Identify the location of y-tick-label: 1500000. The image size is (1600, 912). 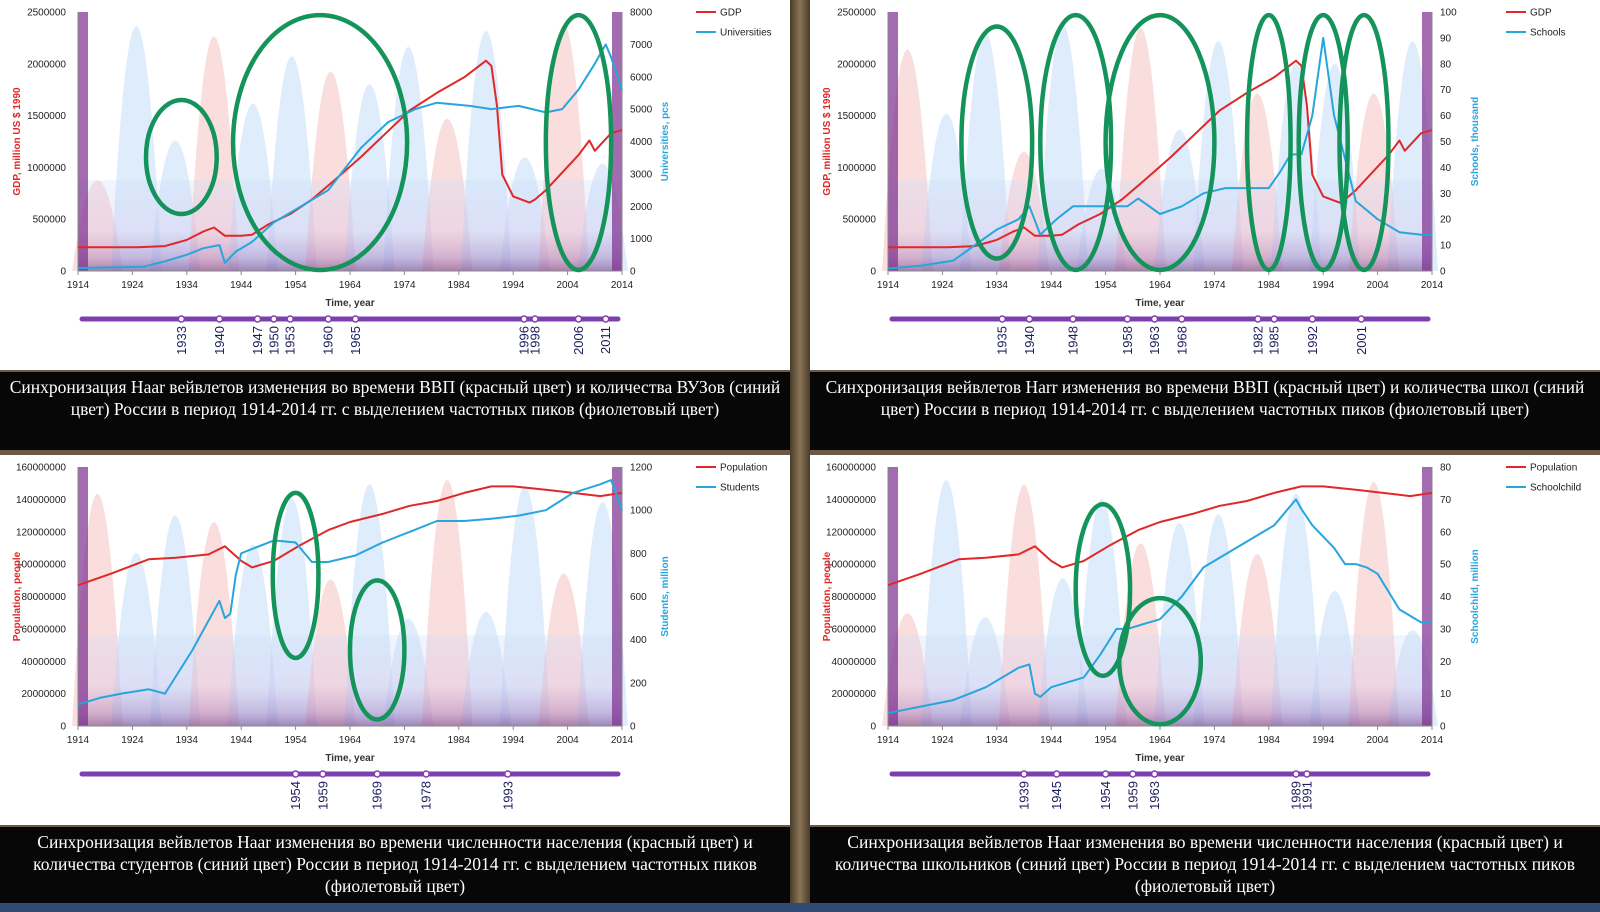
(856, 116).